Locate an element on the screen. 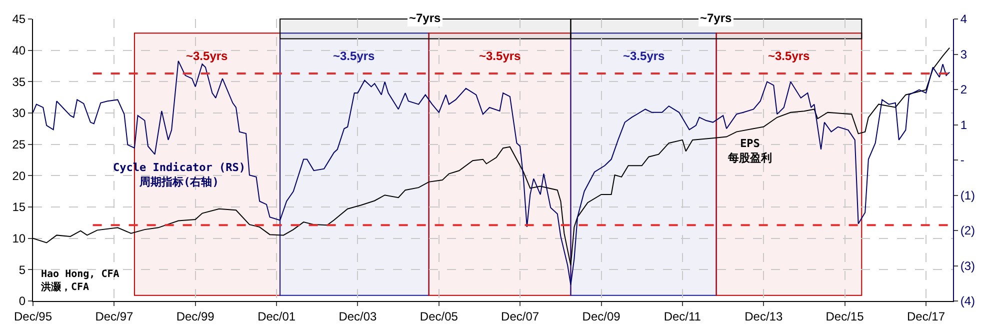 The image size is (987, 335). y2-tick-label: 4 is located at coordinates (964, 19).